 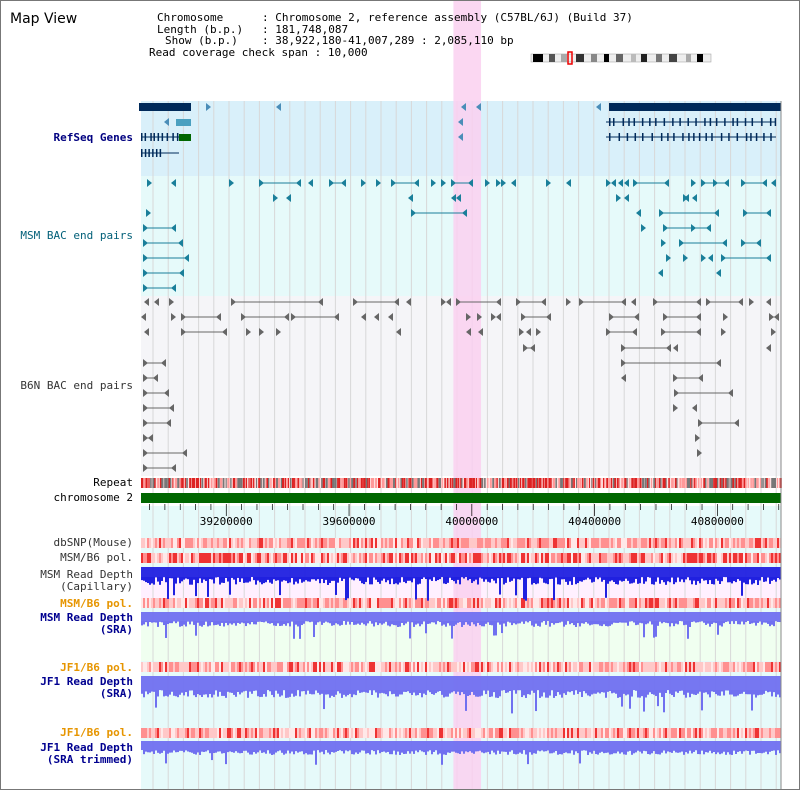 What do you see at coordinates (86, 681) in the screenshot?
I see `track-label-jf1-rd-sra-line1: JF1 Read Depth` at bounding box center [86, 681].